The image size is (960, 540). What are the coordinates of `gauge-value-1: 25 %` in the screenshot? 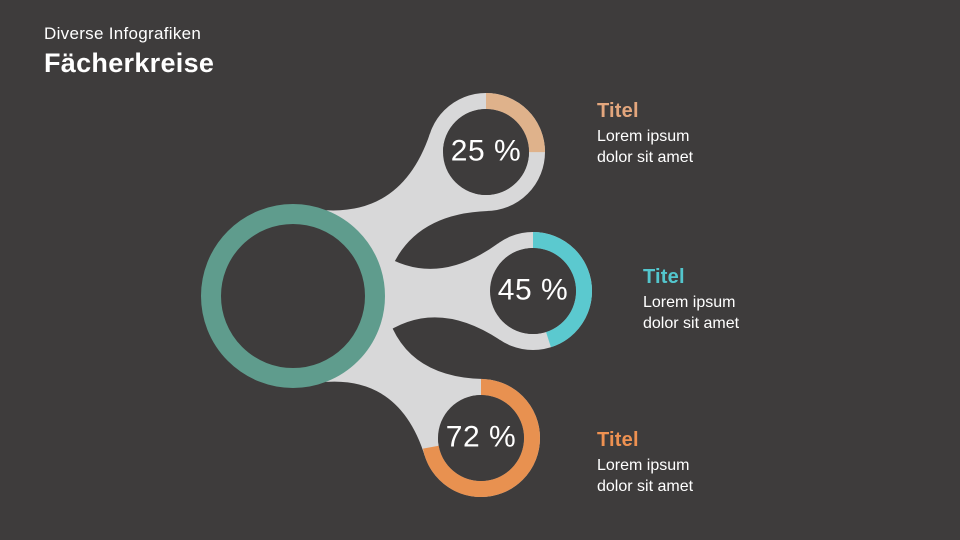 It's located at (486, 151).